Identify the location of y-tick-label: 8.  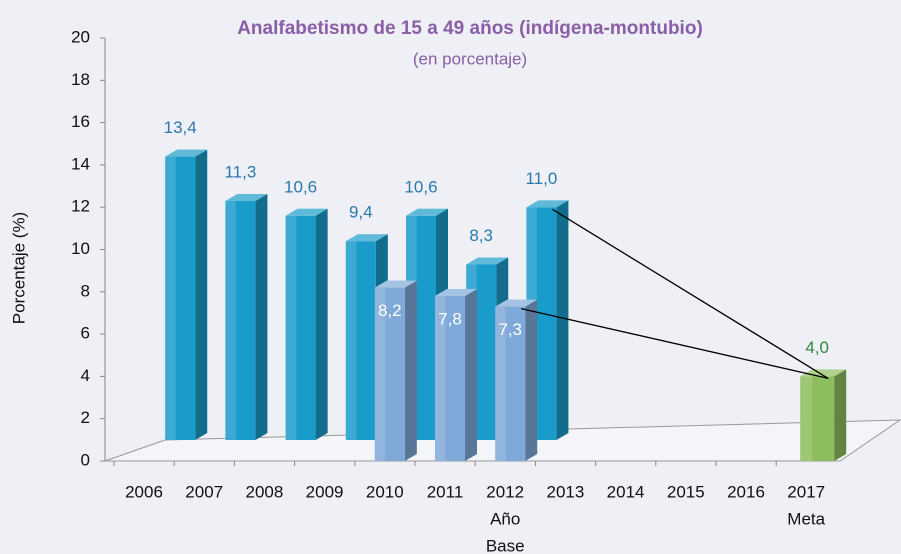
(85, 290).